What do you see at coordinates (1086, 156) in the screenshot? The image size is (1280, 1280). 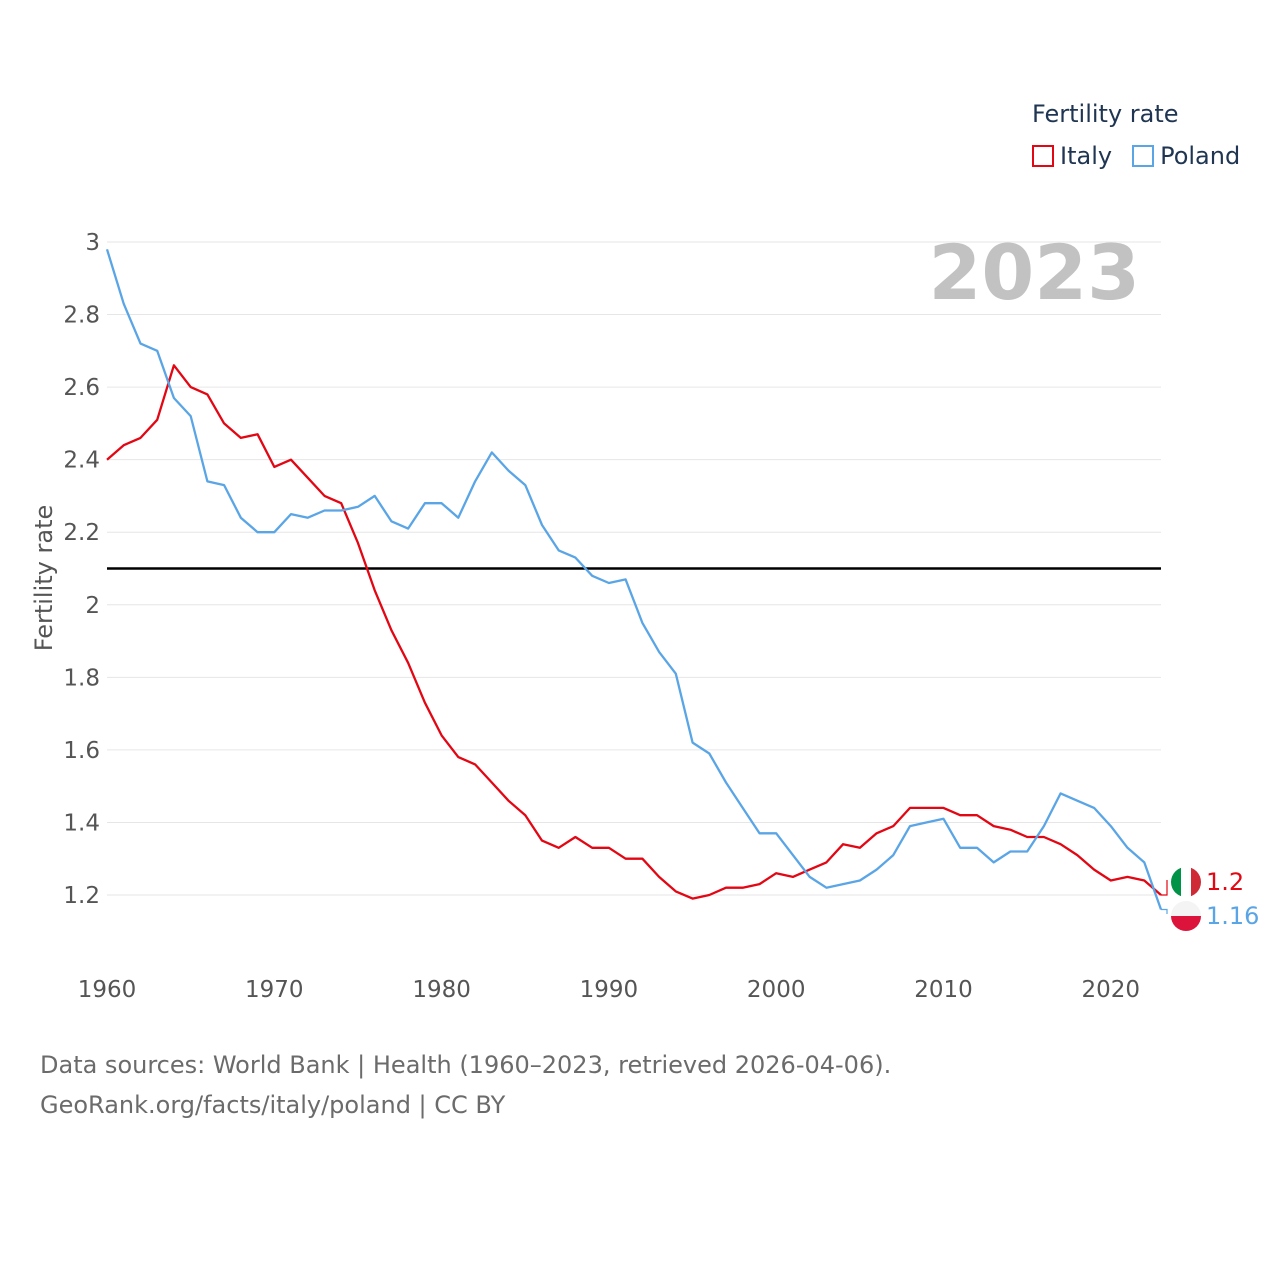 I see `legend-label-italy: Italy` at bounding box center [1086, 156].